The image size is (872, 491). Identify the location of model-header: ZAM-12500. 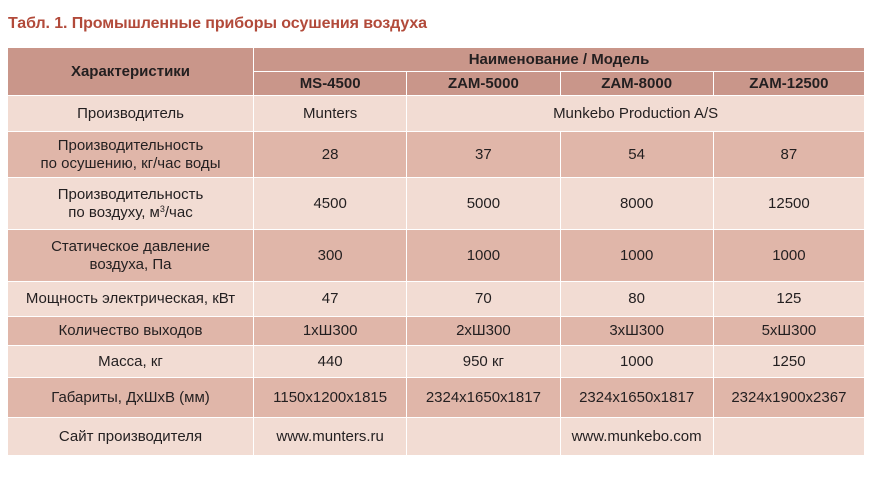
(789, 83).